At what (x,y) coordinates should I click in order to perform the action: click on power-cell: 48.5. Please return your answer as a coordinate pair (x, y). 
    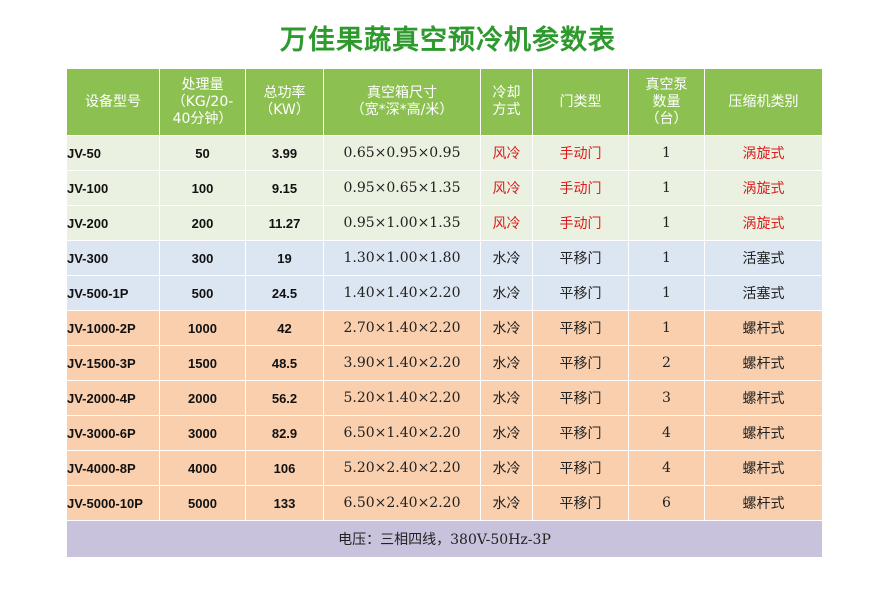
    Looking at the image, I should click on (284, 363).